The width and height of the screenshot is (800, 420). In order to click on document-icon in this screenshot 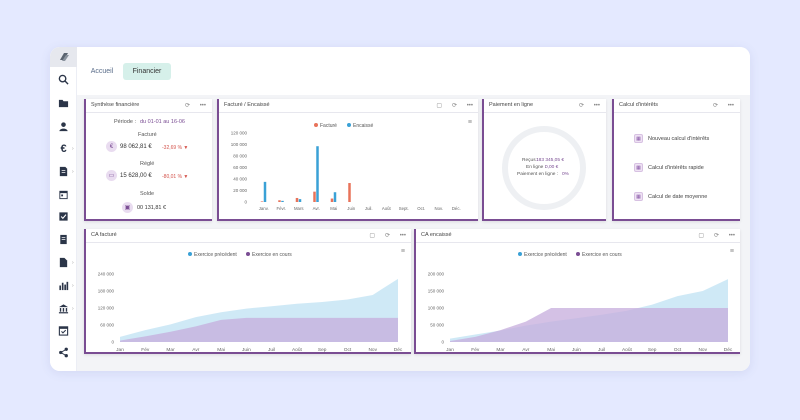, I will do `click(63, 171)`.